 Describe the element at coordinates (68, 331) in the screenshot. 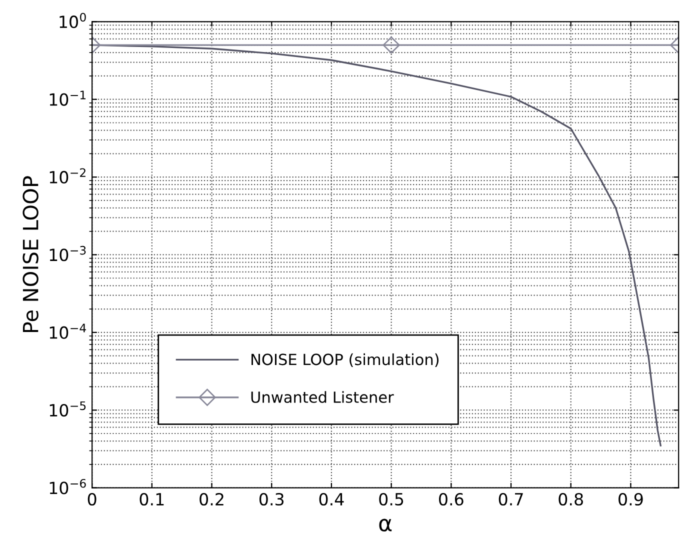

I see `y-tick-label: 10$^{−4}$` at that location.